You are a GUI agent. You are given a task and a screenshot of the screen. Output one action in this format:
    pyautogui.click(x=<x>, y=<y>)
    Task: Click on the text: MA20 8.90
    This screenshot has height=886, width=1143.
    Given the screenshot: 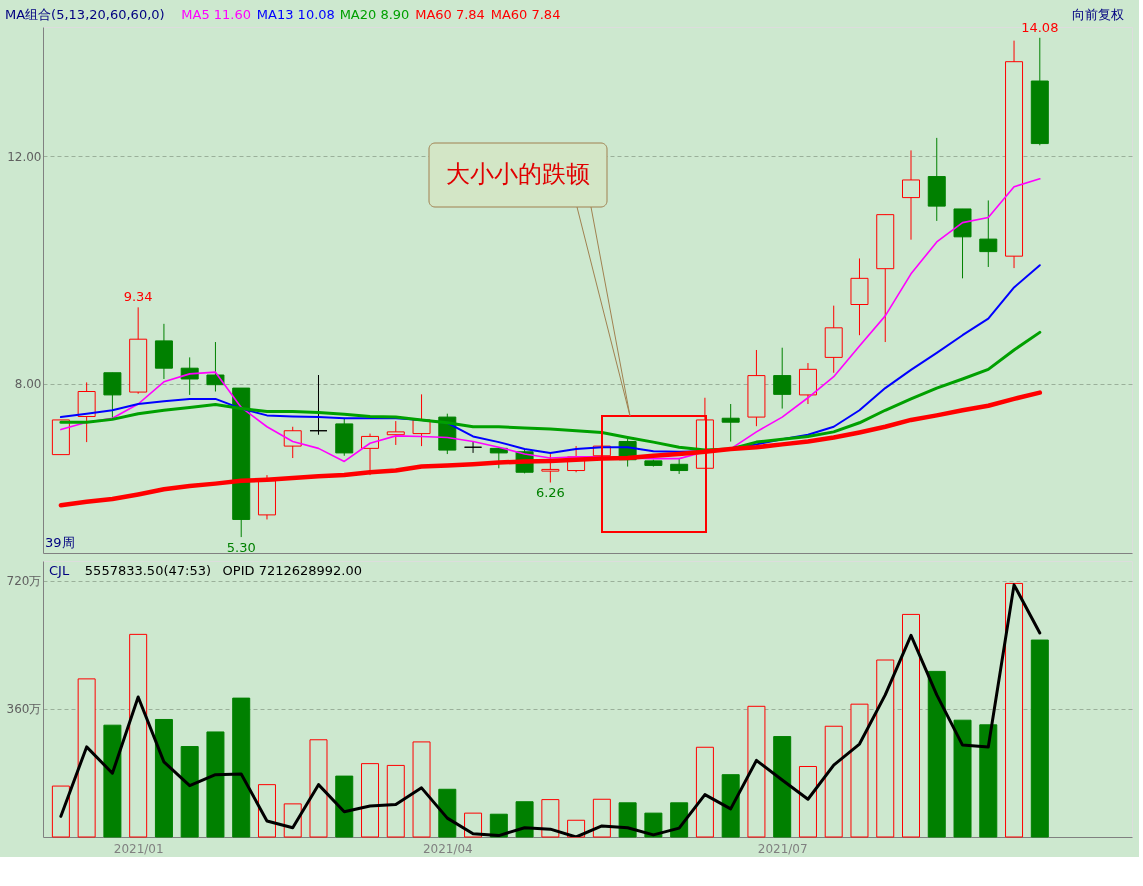 What is the action you would take?
    pyautogui.click(x=374, y=14)
    